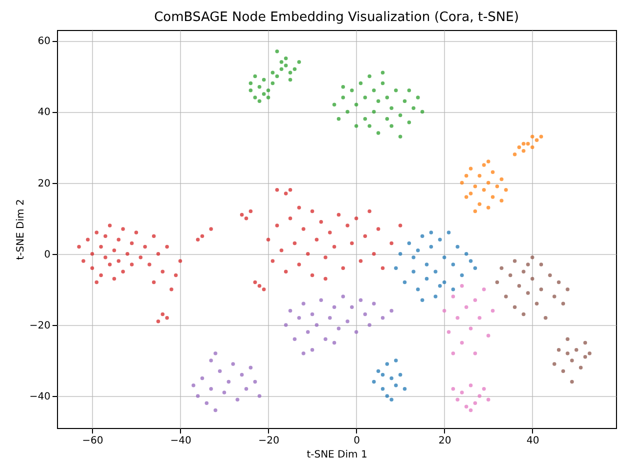 The image size is (629, 471). Describe the element at coordinates (39, 326) in the screenshot. I see `y-tick-label: −20` at that location.